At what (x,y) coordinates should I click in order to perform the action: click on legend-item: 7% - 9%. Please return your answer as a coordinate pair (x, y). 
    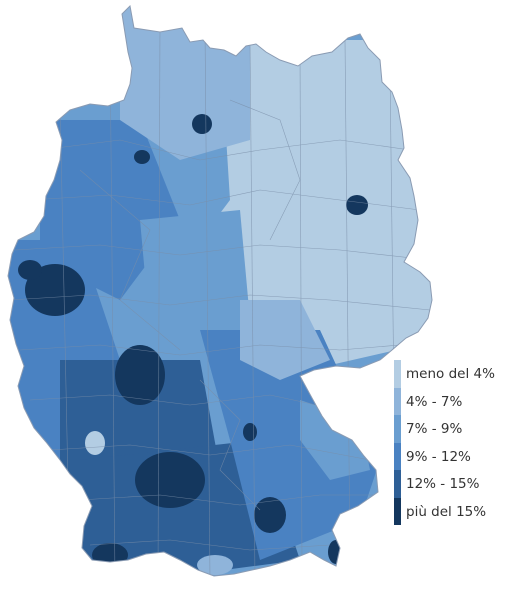
    Looking at the image, I should click on (448, 429).